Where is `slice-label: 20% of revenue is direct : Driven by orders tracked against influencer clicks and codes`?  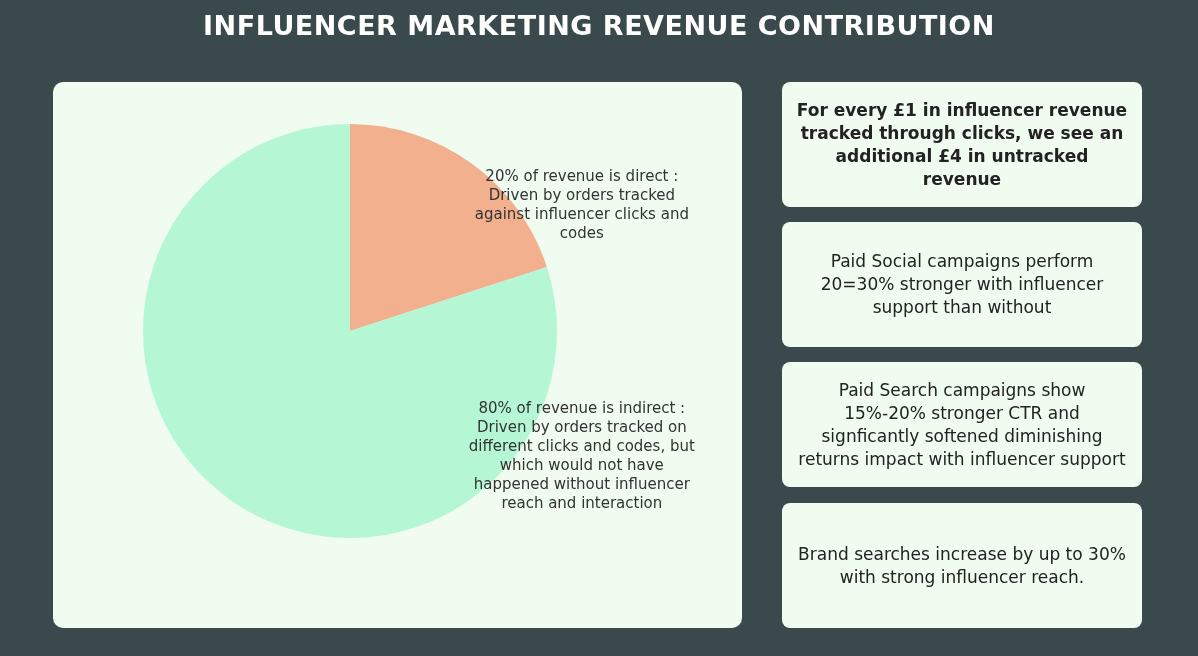 slice-label: 20% of revenue is direct : Driven by orders tracked against influencer clicks and codes is located at coordinates (581, 204).